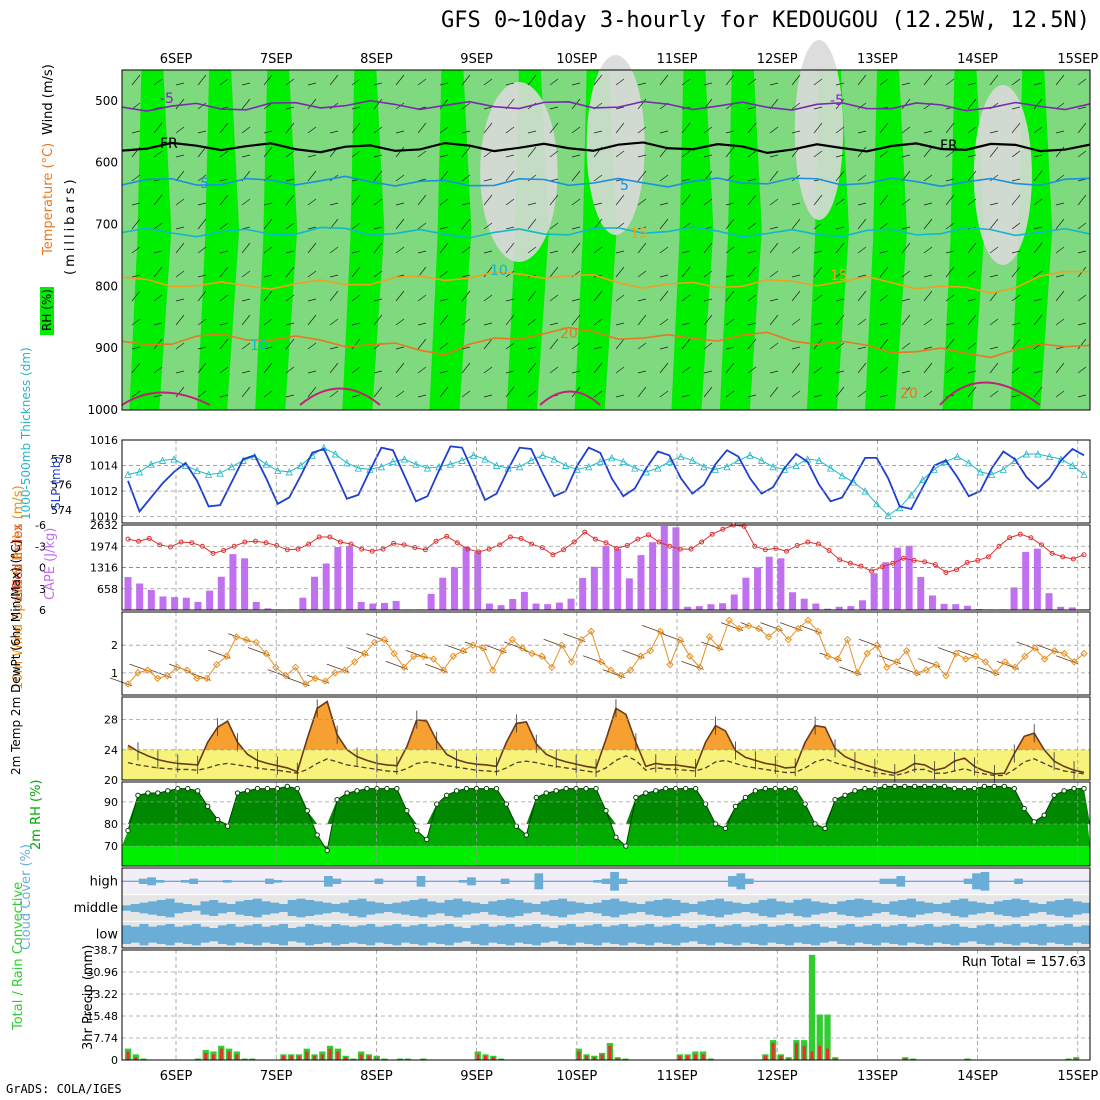 Image resolution: width=1100 pixels, height=1100 pixels. What do you see at coordinates (555, 897) in the screenshot?
I see `cloud-panel: high middle low Cloud Cover (%)` at bounding box center [555, 897].